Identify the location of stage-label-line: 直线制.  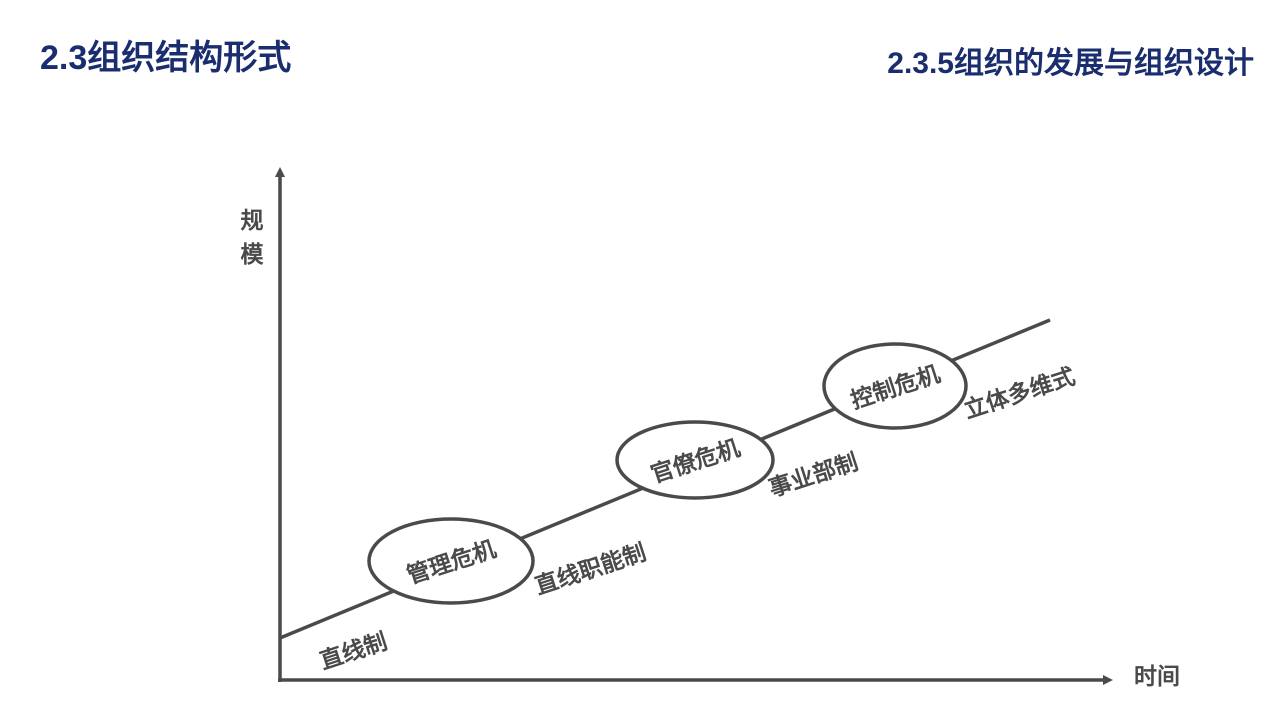
(353, 651).